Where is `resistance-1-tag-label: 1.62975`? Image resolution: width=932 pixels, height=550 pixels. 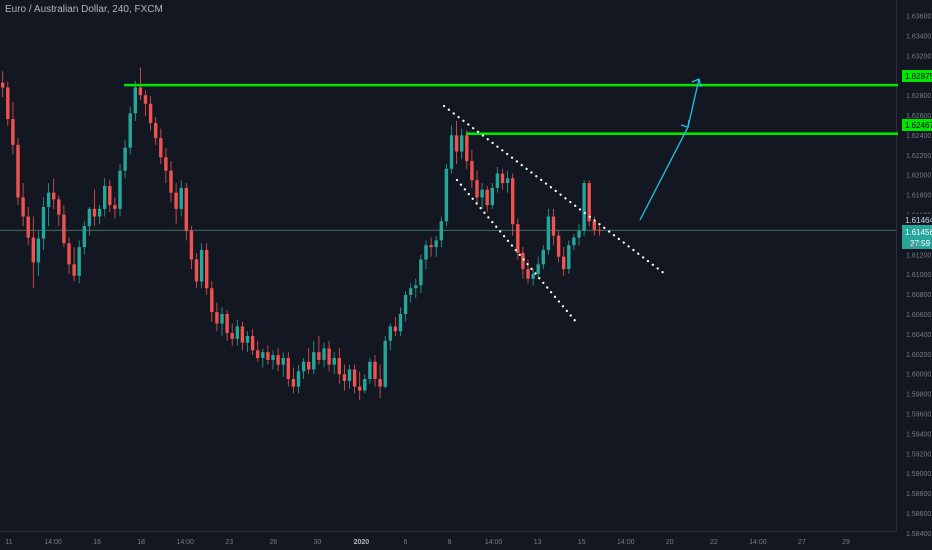 resistance-1-tag-label: 1.62975 is located at coordinates (918, 76).